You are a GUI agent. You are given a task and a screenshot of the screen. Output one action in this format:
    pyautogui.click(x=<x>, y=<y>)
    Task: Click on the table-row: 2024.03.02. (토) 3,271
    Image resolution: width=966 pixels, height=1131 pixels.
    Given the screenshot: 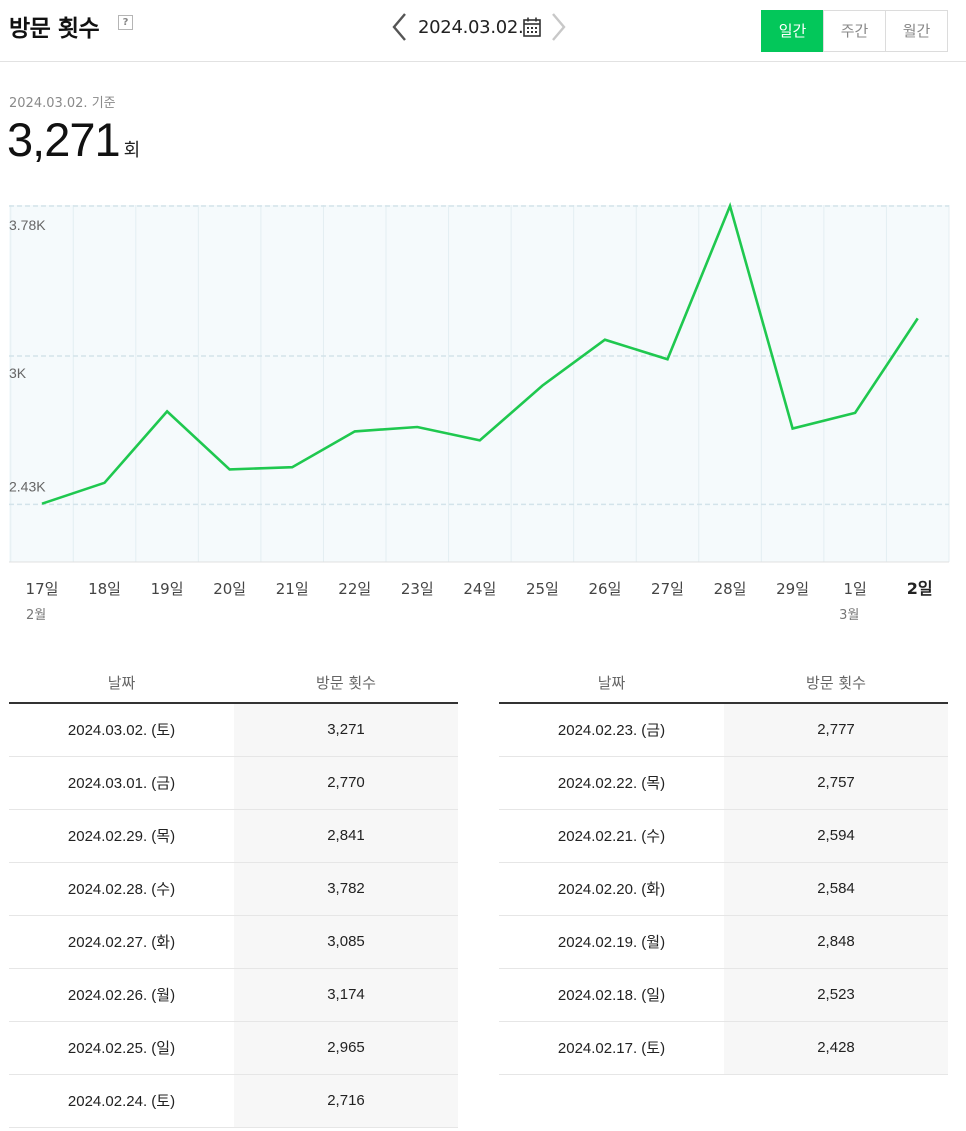 What is the action you would take?
    pyautogui.click(x=233, y=730)
    